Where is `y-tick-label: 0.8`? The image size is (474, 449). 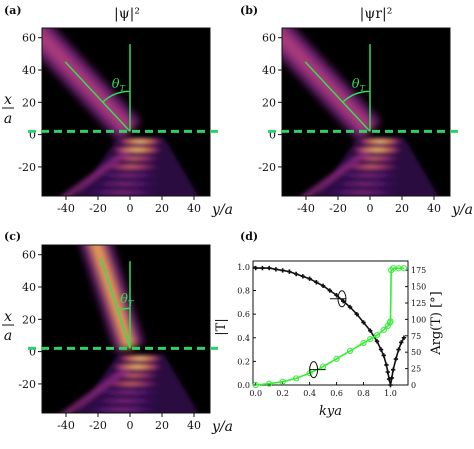 y-tick-label: 0.8 is located at coordinates (243, 291).